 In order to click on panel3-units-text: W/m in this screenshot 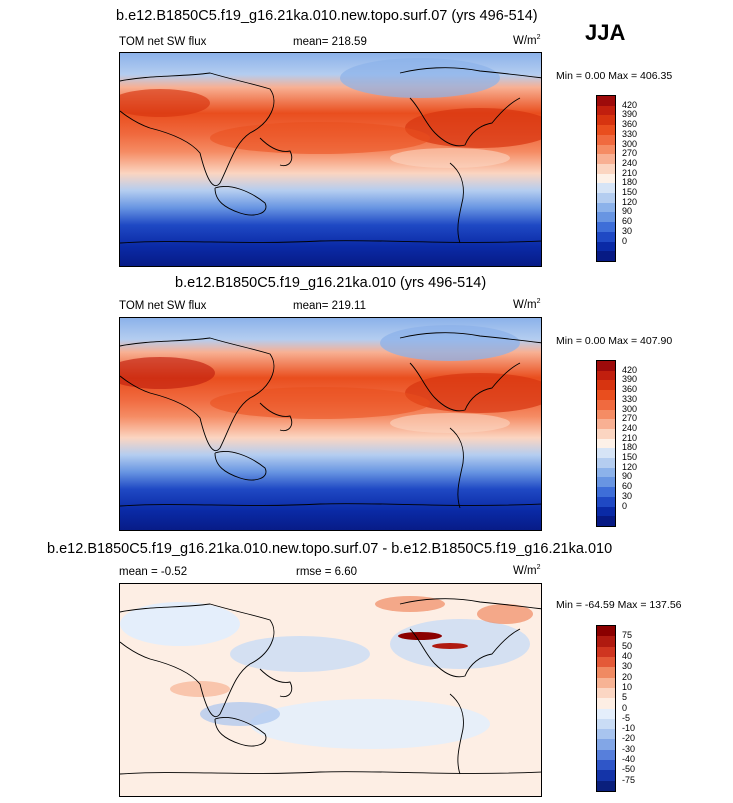, I will do `click(525, 570)`.